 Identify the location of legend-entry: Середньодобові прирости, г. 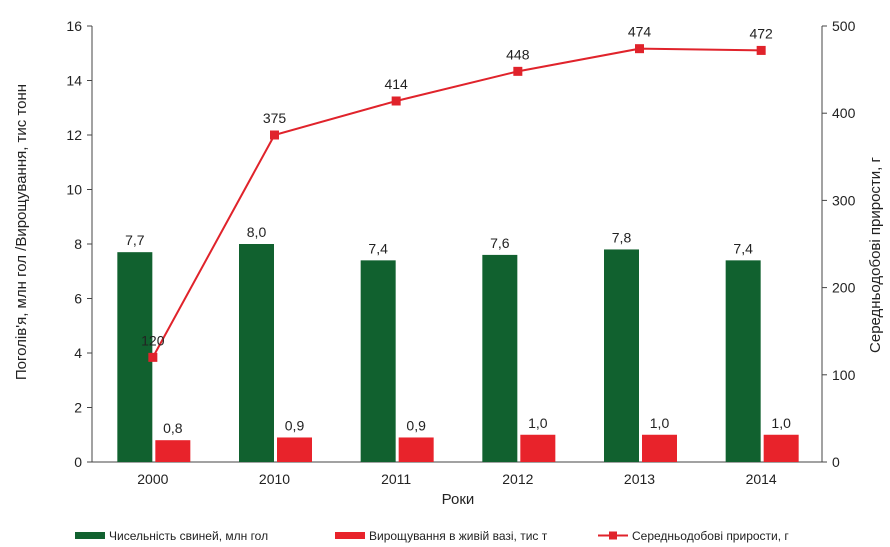
(710, 536).